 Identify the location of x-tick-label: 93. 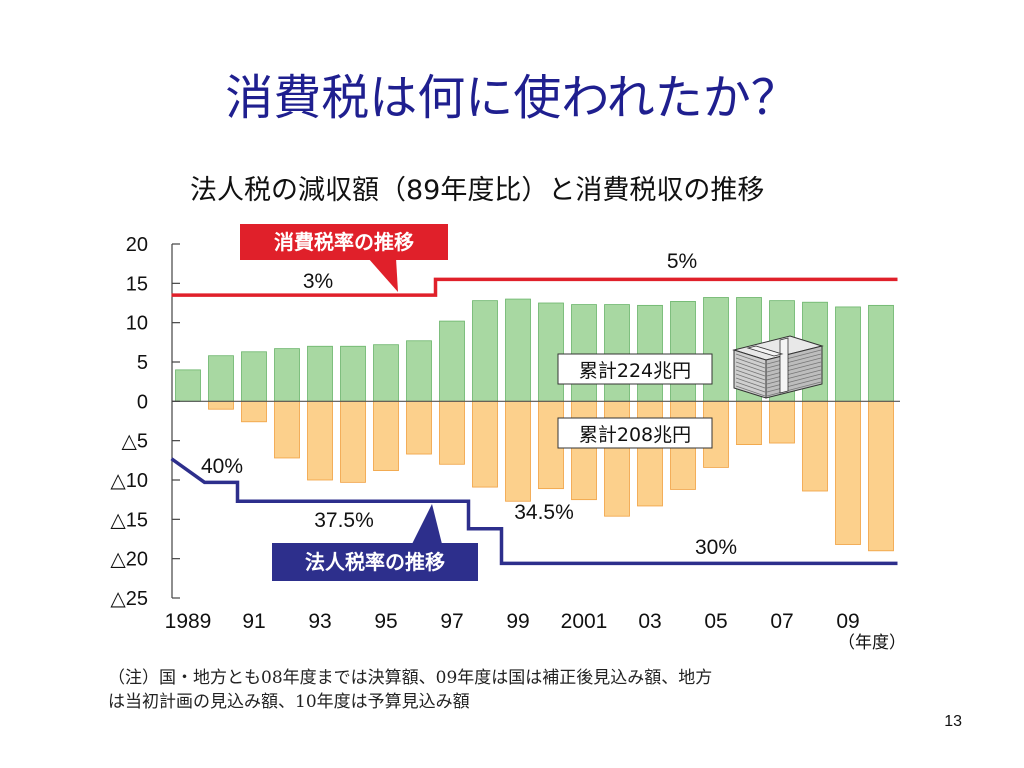
(319, 621).